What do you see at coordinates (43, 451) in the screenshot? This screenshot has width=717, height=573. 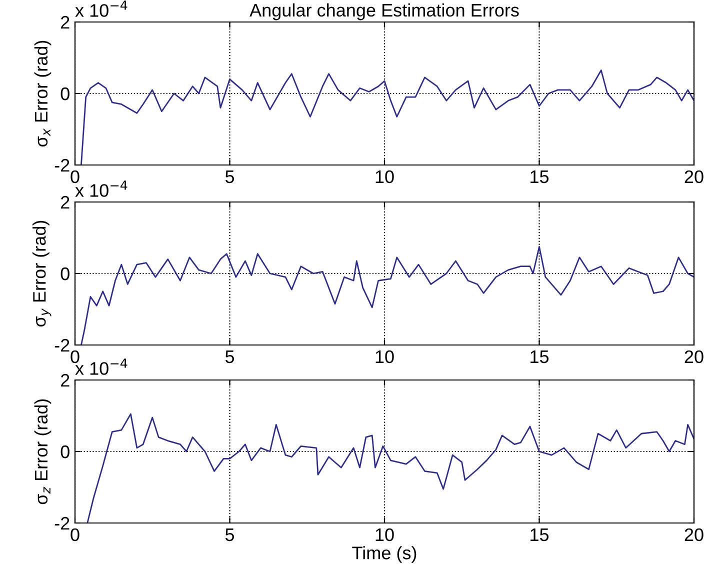 I see `y-axis-title: σ$_{z}$ Error (rad)` at bounding box center [43, 451].